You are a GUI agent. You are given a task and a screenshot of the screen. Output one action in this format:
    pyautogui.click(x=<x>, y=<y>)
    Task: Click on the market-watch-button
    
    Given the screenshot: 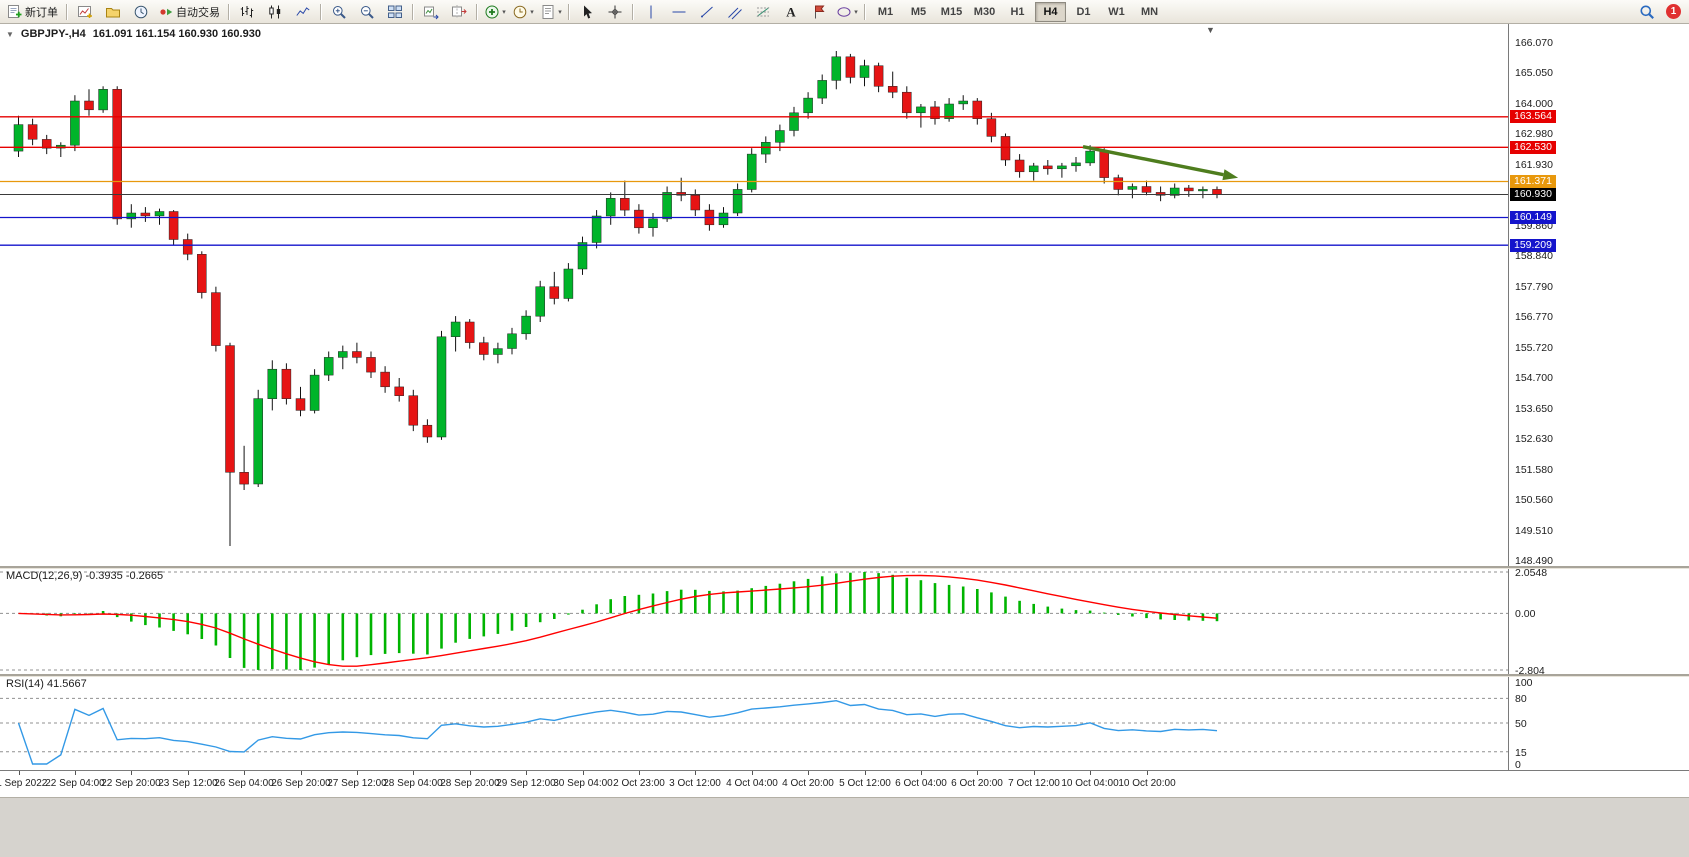 What is the action you would take?
    pyautogui.click(x=141, y=12)
    